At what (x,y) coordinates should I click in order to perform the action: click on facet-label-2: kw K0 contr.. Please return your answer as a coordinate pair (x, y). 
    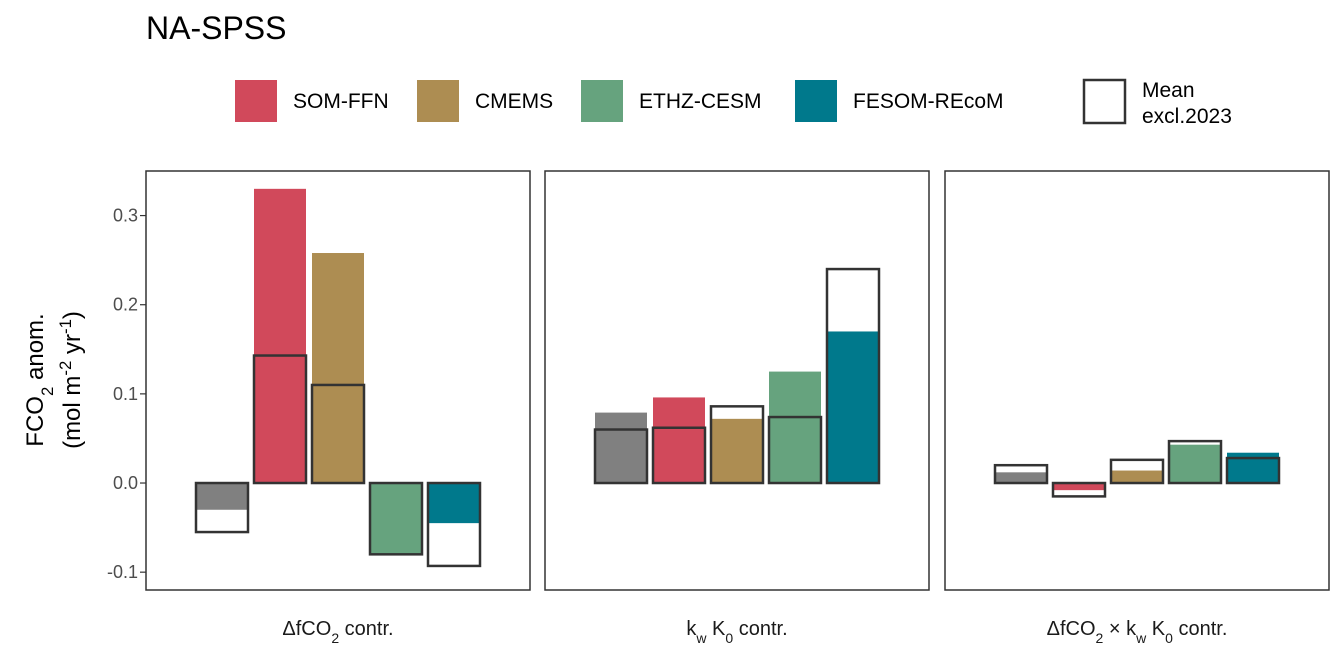
    Looking at the image, I should click on (736, 632).